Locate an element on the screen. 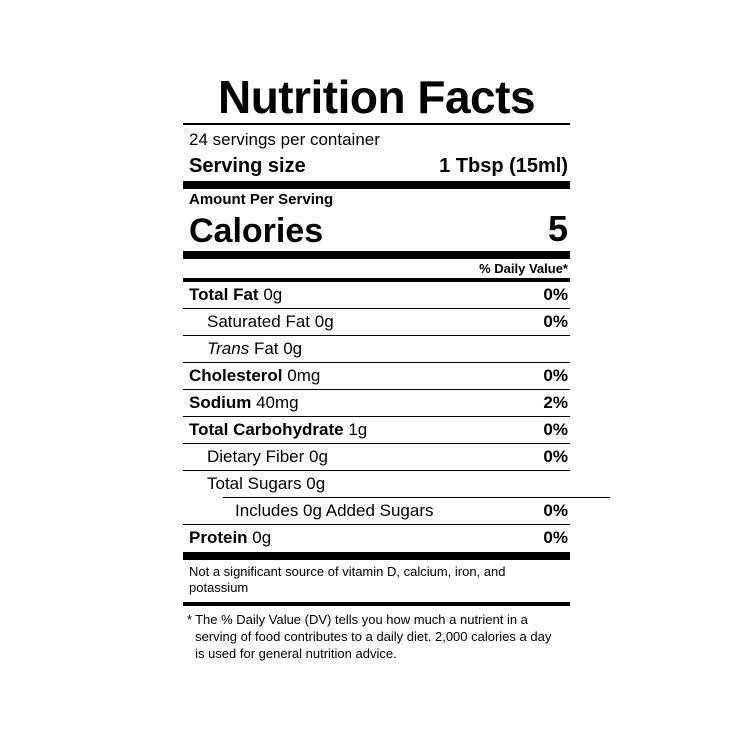 This screenshot has height=753, width=753. amount-per-serving-label: Amount Per Serving is located at coordinates (261, 199).